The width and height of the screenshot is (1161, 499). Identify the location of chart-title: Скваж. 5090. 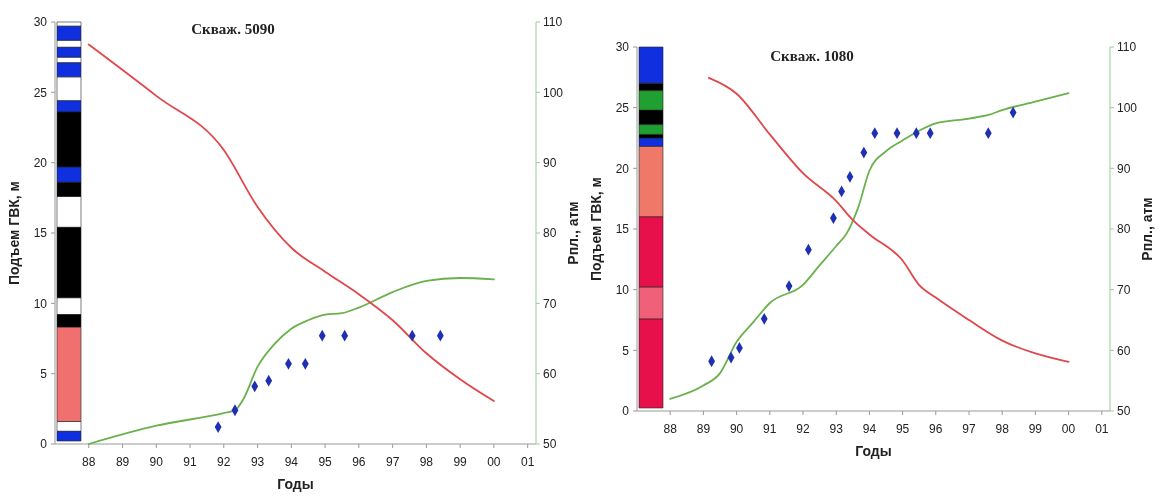
(233, 29).